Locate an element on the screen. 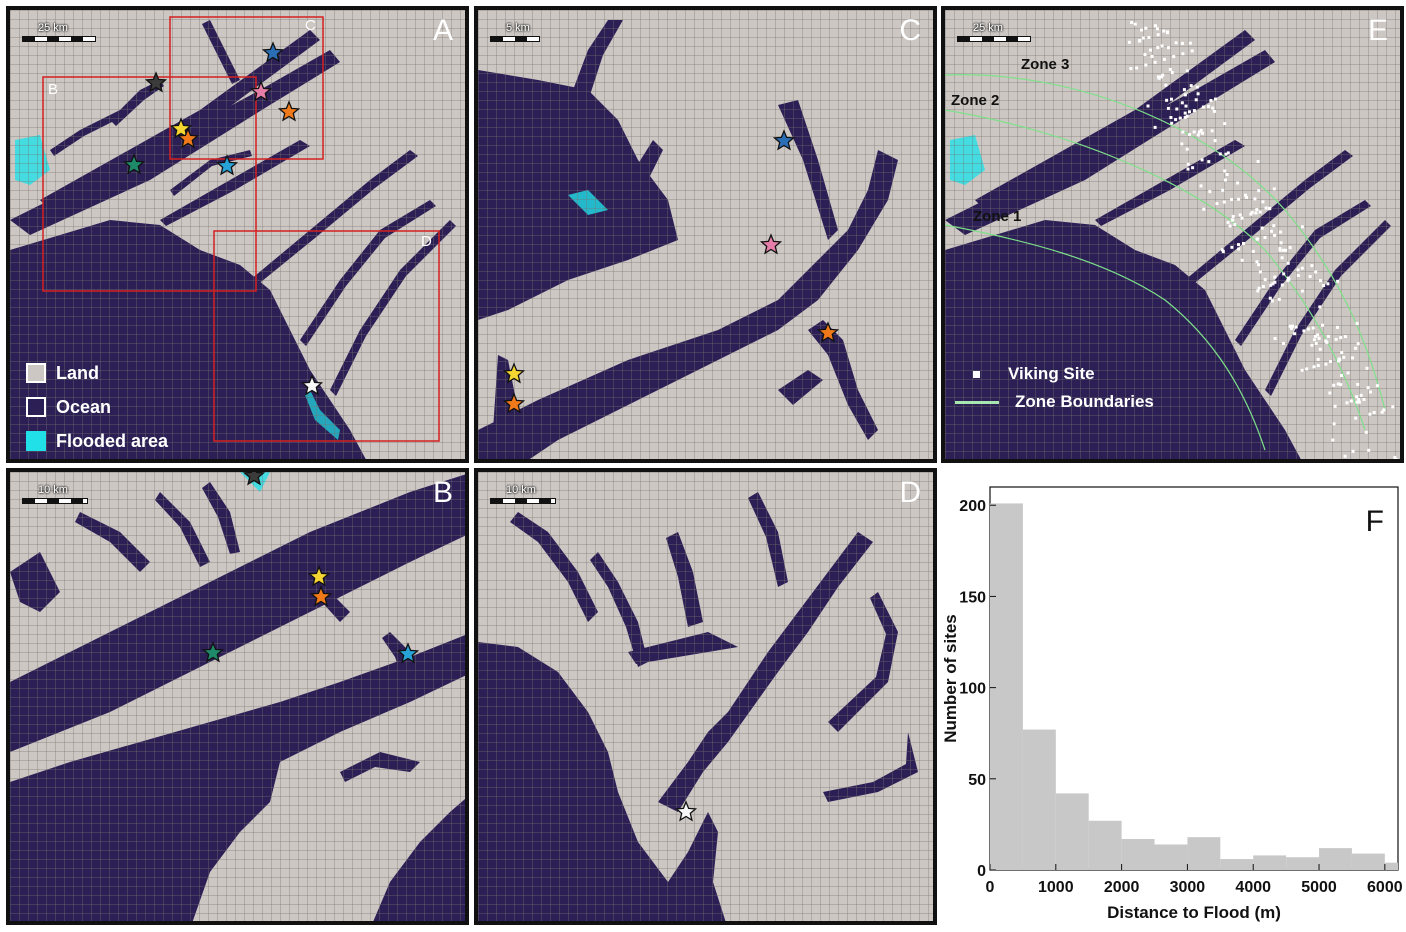  y-tick-label: 200 is located at coordinates (972, 506).